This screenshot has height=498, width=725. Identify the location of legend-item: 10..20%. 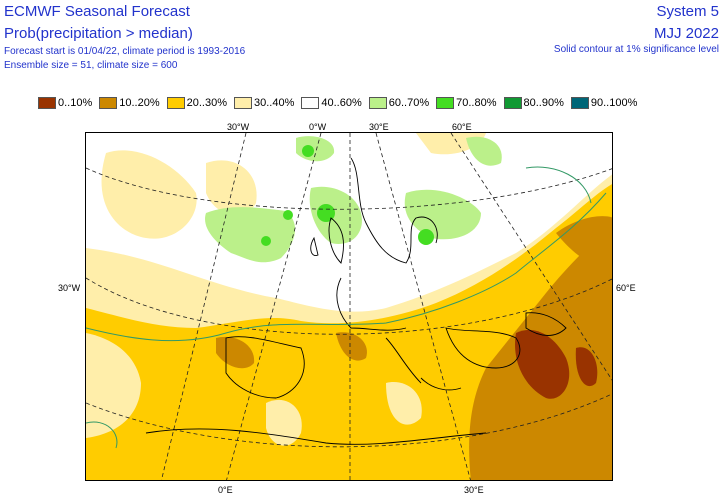
(129, 103).